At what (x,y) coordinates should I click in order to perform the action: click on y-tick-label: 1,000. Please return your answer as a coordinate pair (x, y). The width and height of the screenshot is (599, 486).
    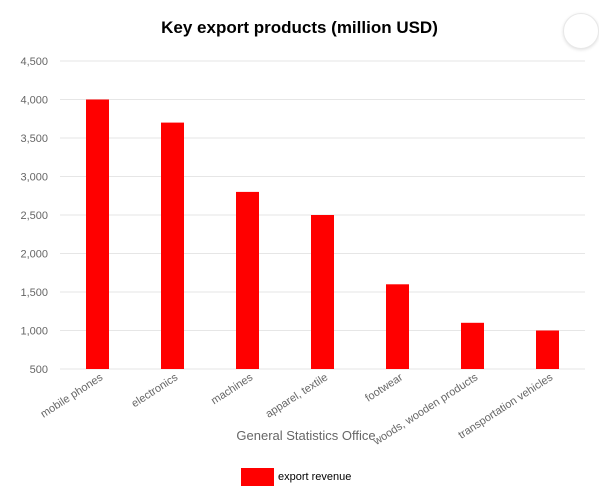
    Looking at the image, I should click on (34, 332).